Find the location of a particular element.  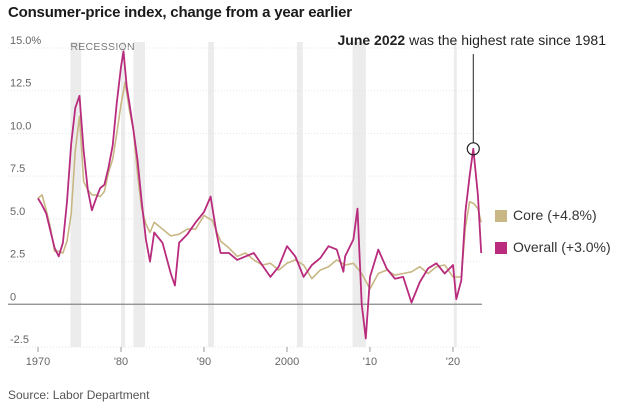

y-tick-label: 5.0 is located at coordinates (17, 212).